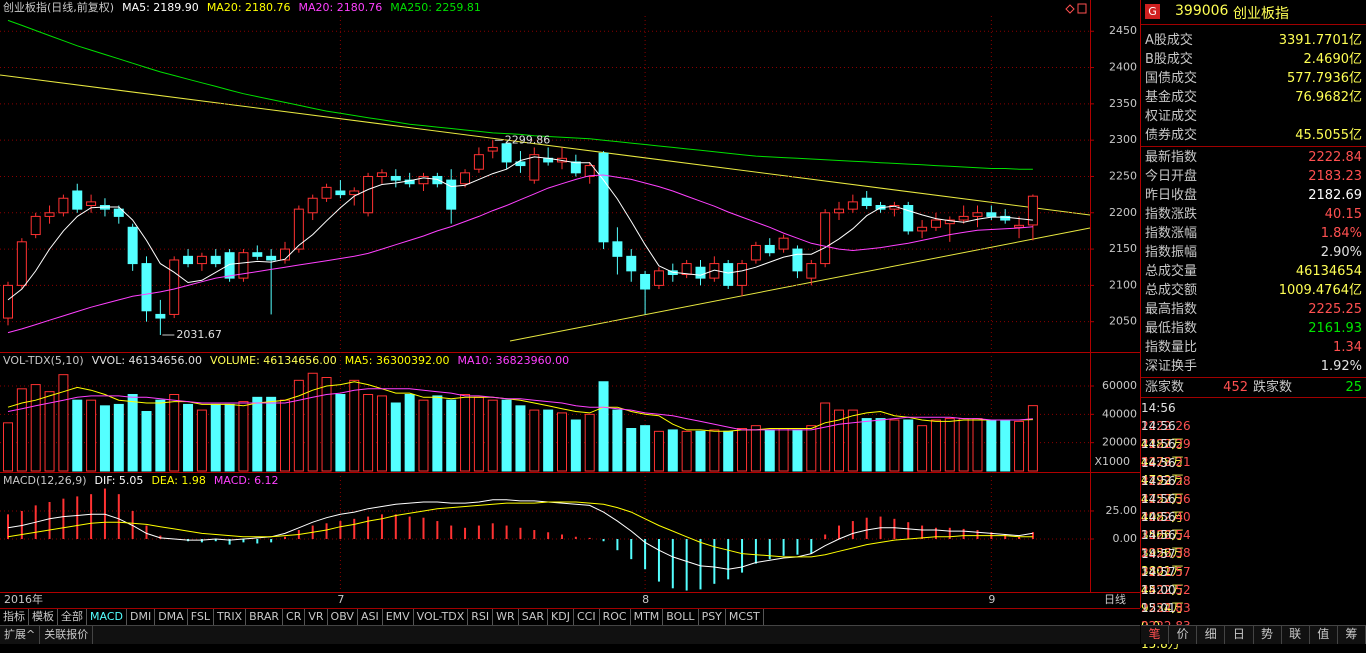 The image size is (1366, 653). I want to click on legend-entry: DEA: 1.98, so click(178, 480).